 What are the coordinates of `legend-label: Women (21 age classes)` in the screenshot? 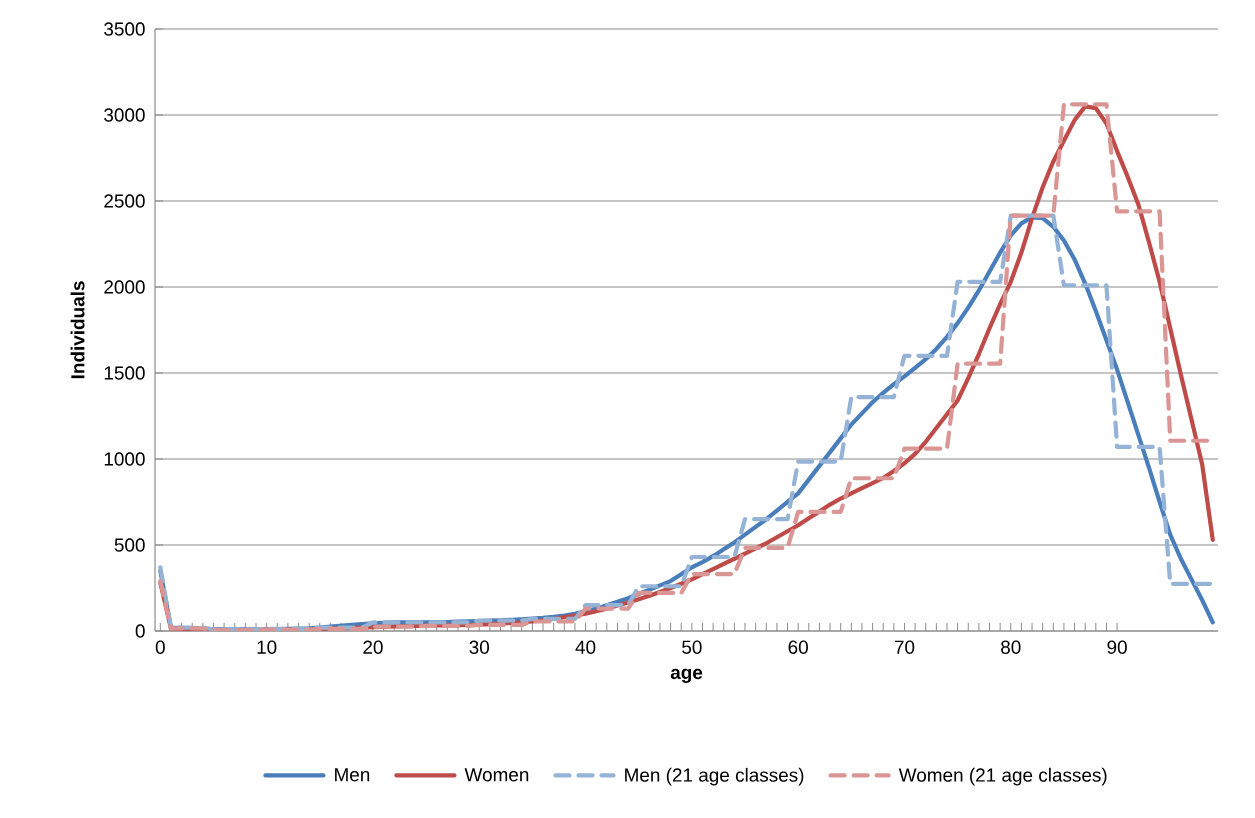 It's located at (1002, 776).